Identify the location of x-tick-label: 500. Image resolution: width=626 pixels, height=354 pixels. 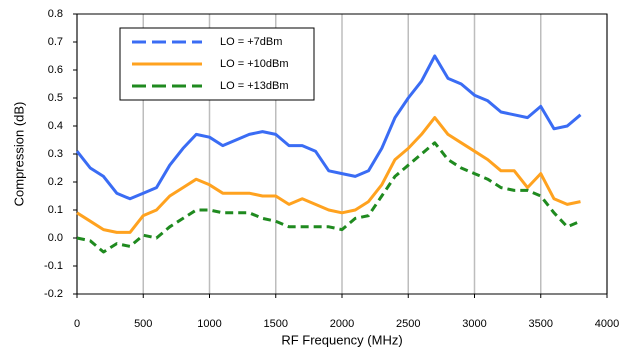
(143, 324).